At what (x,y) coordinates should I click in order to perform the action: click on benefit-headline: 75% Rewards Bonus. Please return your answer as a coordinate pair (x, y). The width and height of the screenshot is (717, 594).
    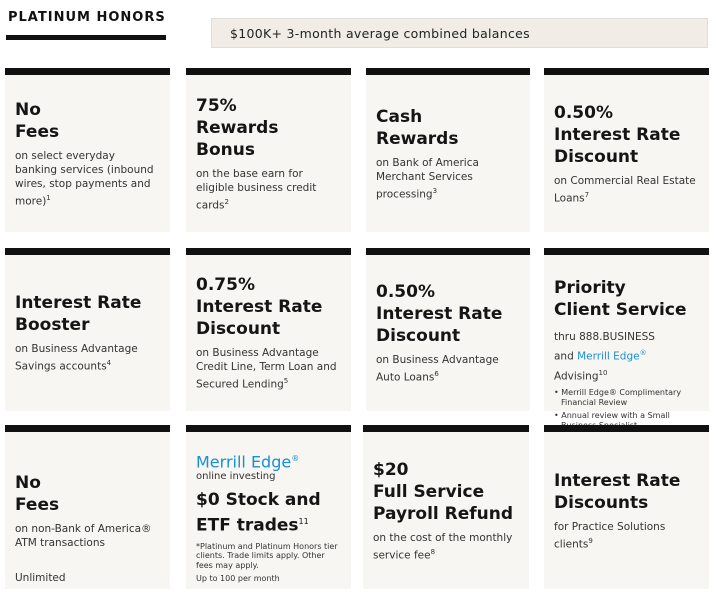
    Looking at the image, I should click on (237, 127).